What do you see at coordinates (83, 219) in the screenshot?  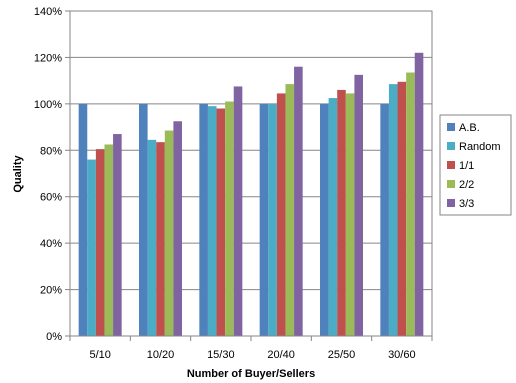 I see `bar-a-b--5-10` at bounding box center [83, 219].